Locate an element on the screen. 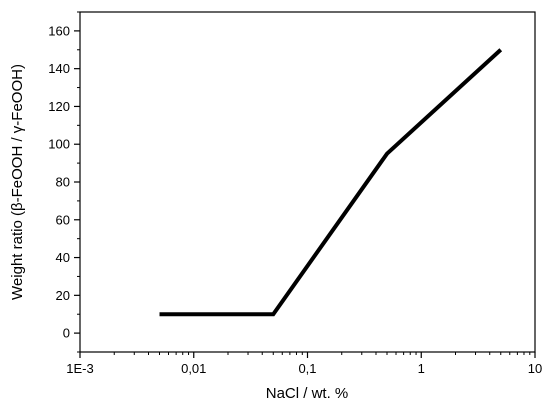 This screenshot has width=550, height=406. x-tick-label: 1 is located at coordinates (421, 368).